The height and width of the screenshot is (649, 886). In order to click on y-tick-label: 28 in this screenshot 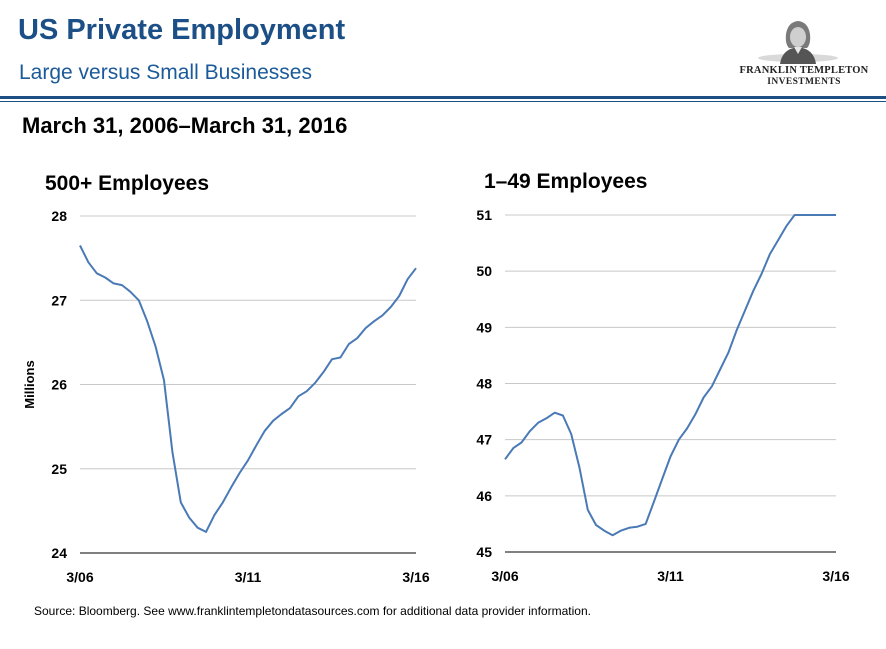, I will do `click(59, 216)`.